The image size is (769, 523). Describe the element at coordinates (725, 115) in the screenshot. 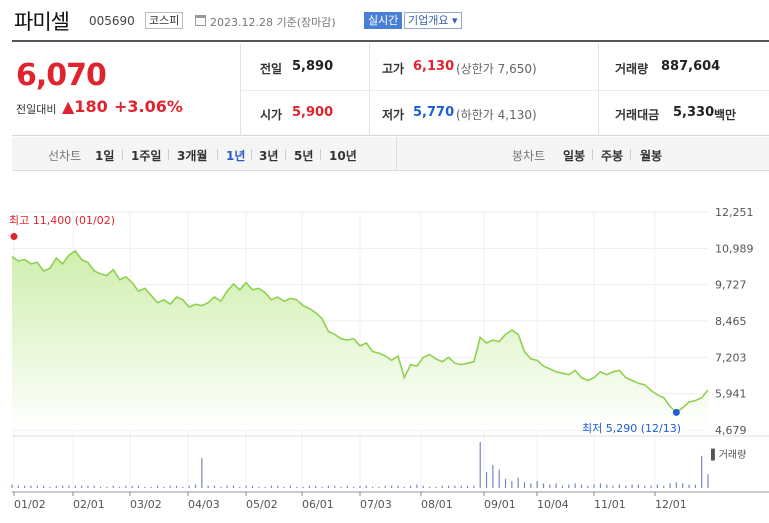

I see `amount-unit: 백만` at that location.